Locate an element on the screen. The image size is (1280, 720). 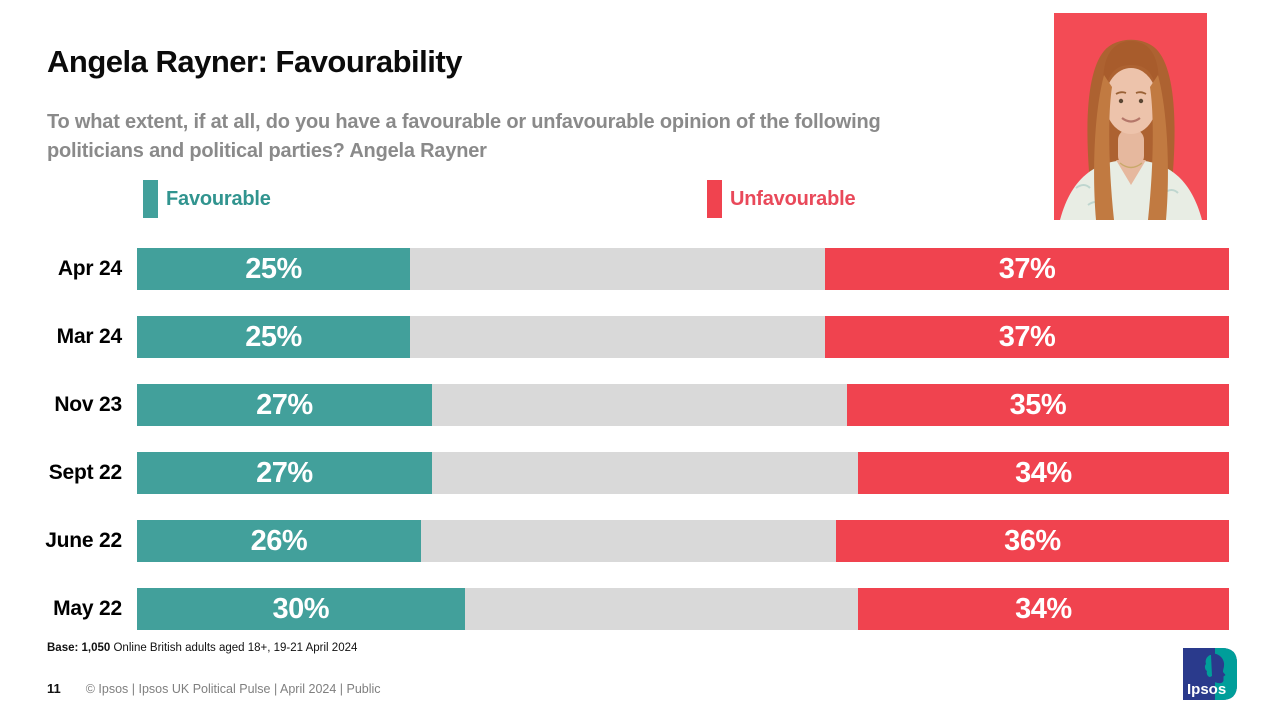
svg-text: Ipsos is located at coordinates (1206, 689).